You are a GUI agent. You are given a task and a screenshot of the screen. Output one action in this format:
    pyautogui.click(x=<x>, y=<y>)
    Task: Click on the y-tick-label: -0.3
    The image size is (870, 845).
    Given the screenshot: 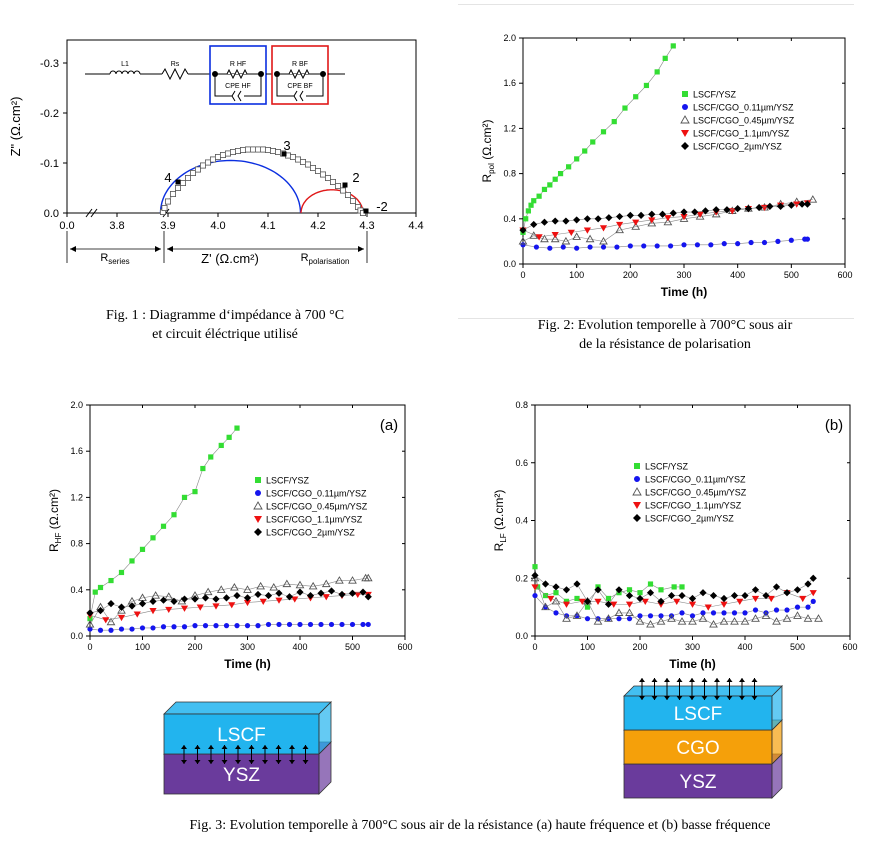 What is the action you would take?
    pyautogui.click(x=49, y=64)
    